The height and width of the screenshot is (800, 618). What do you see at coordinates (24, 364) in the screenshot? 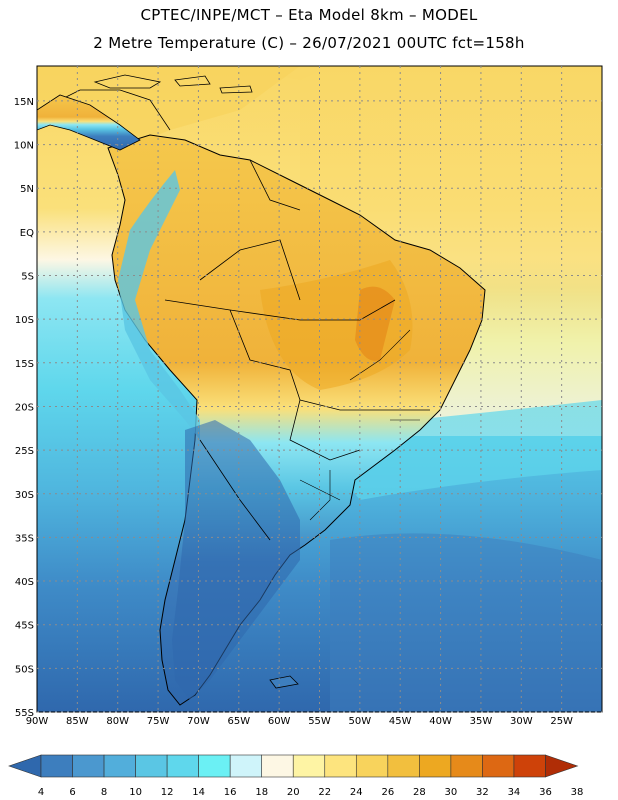
I see `latitude-label: 15S` at bounding box center [24, 364].